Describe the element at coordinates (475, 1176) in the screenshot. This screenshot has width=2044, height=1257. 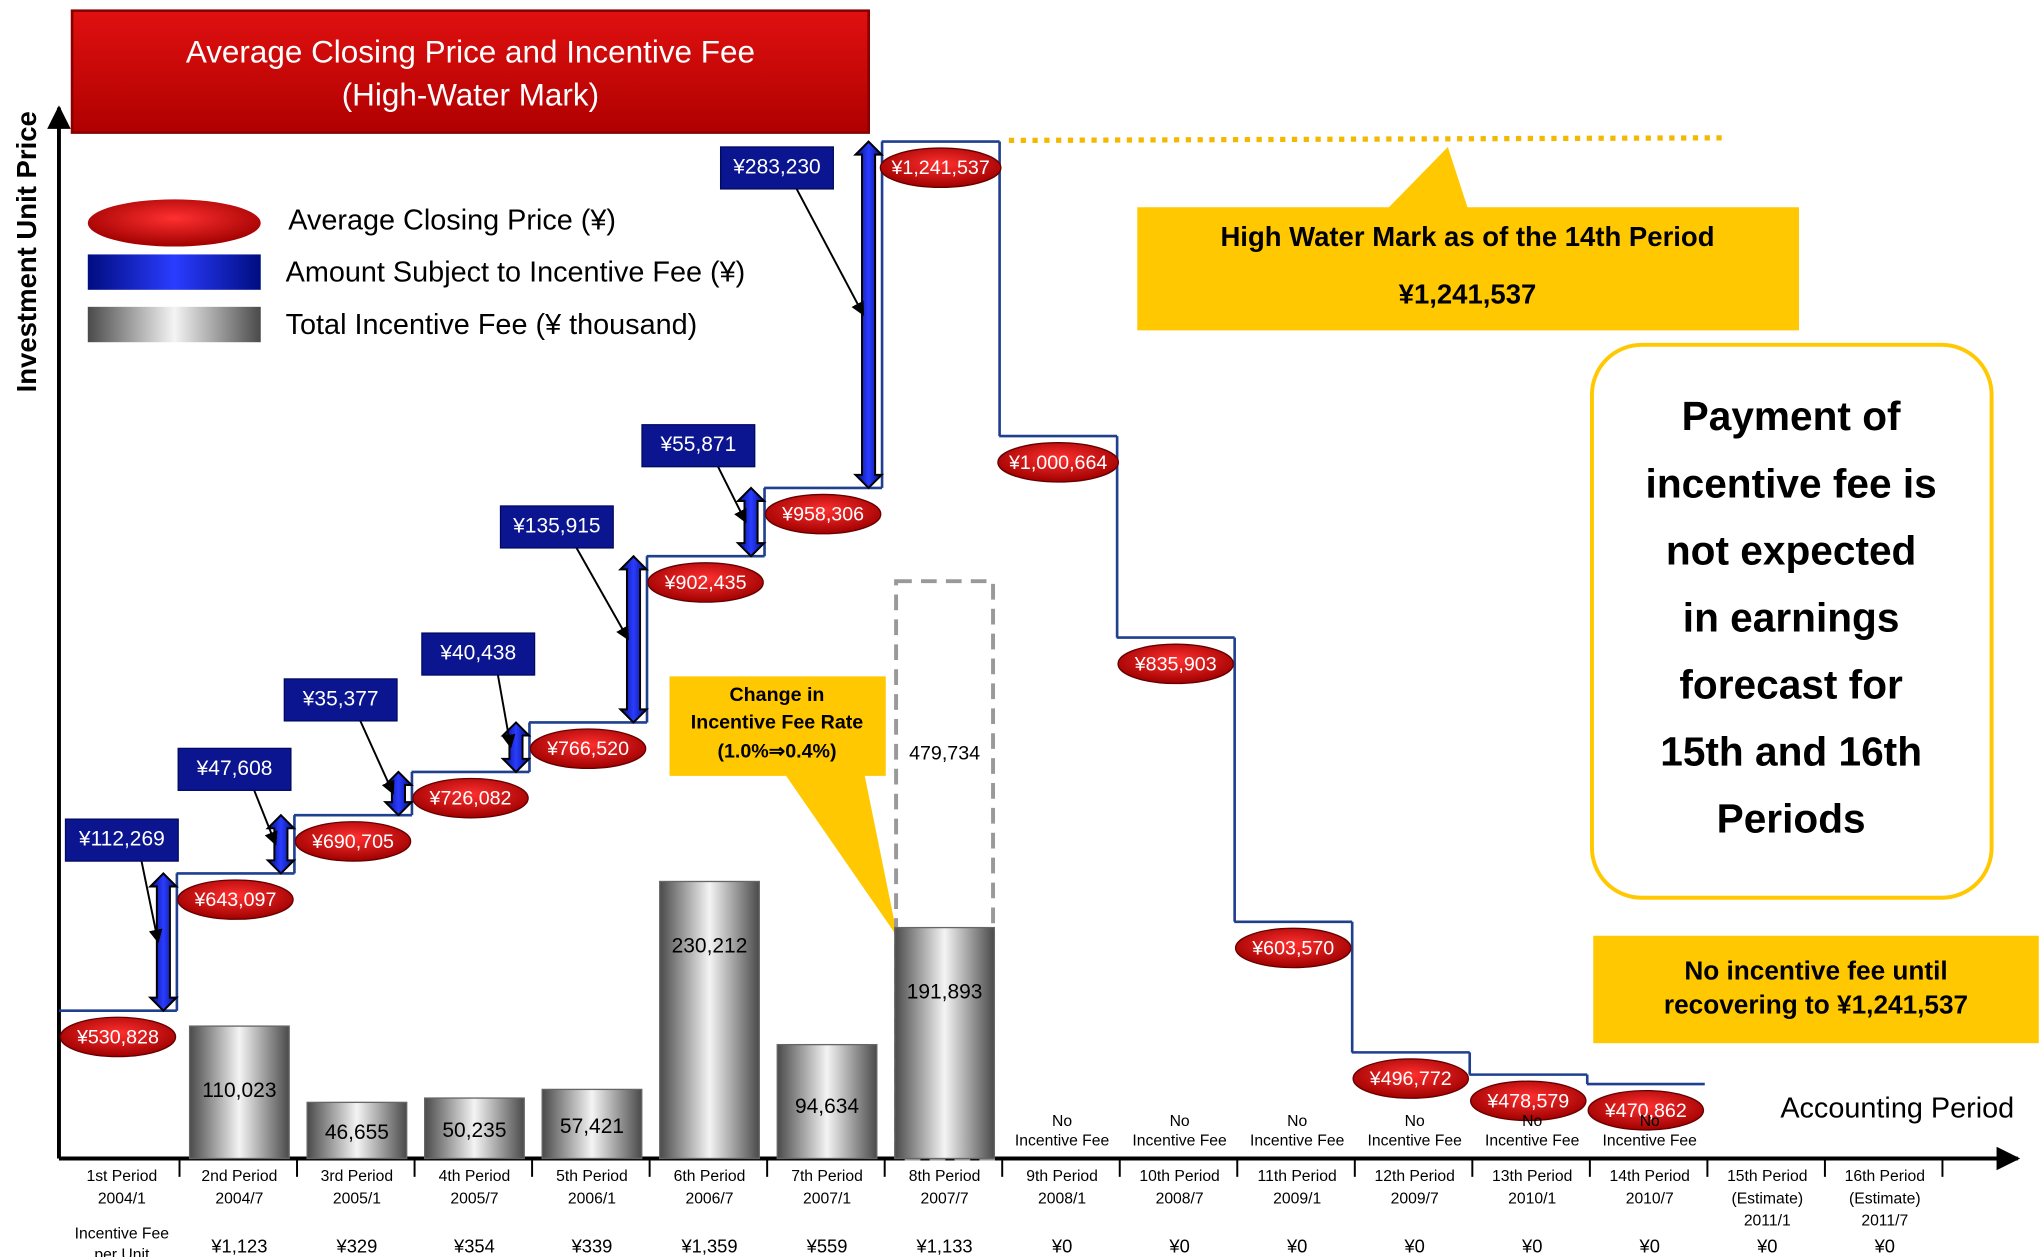
I see `x-tick-label: 4th Period` at that location.